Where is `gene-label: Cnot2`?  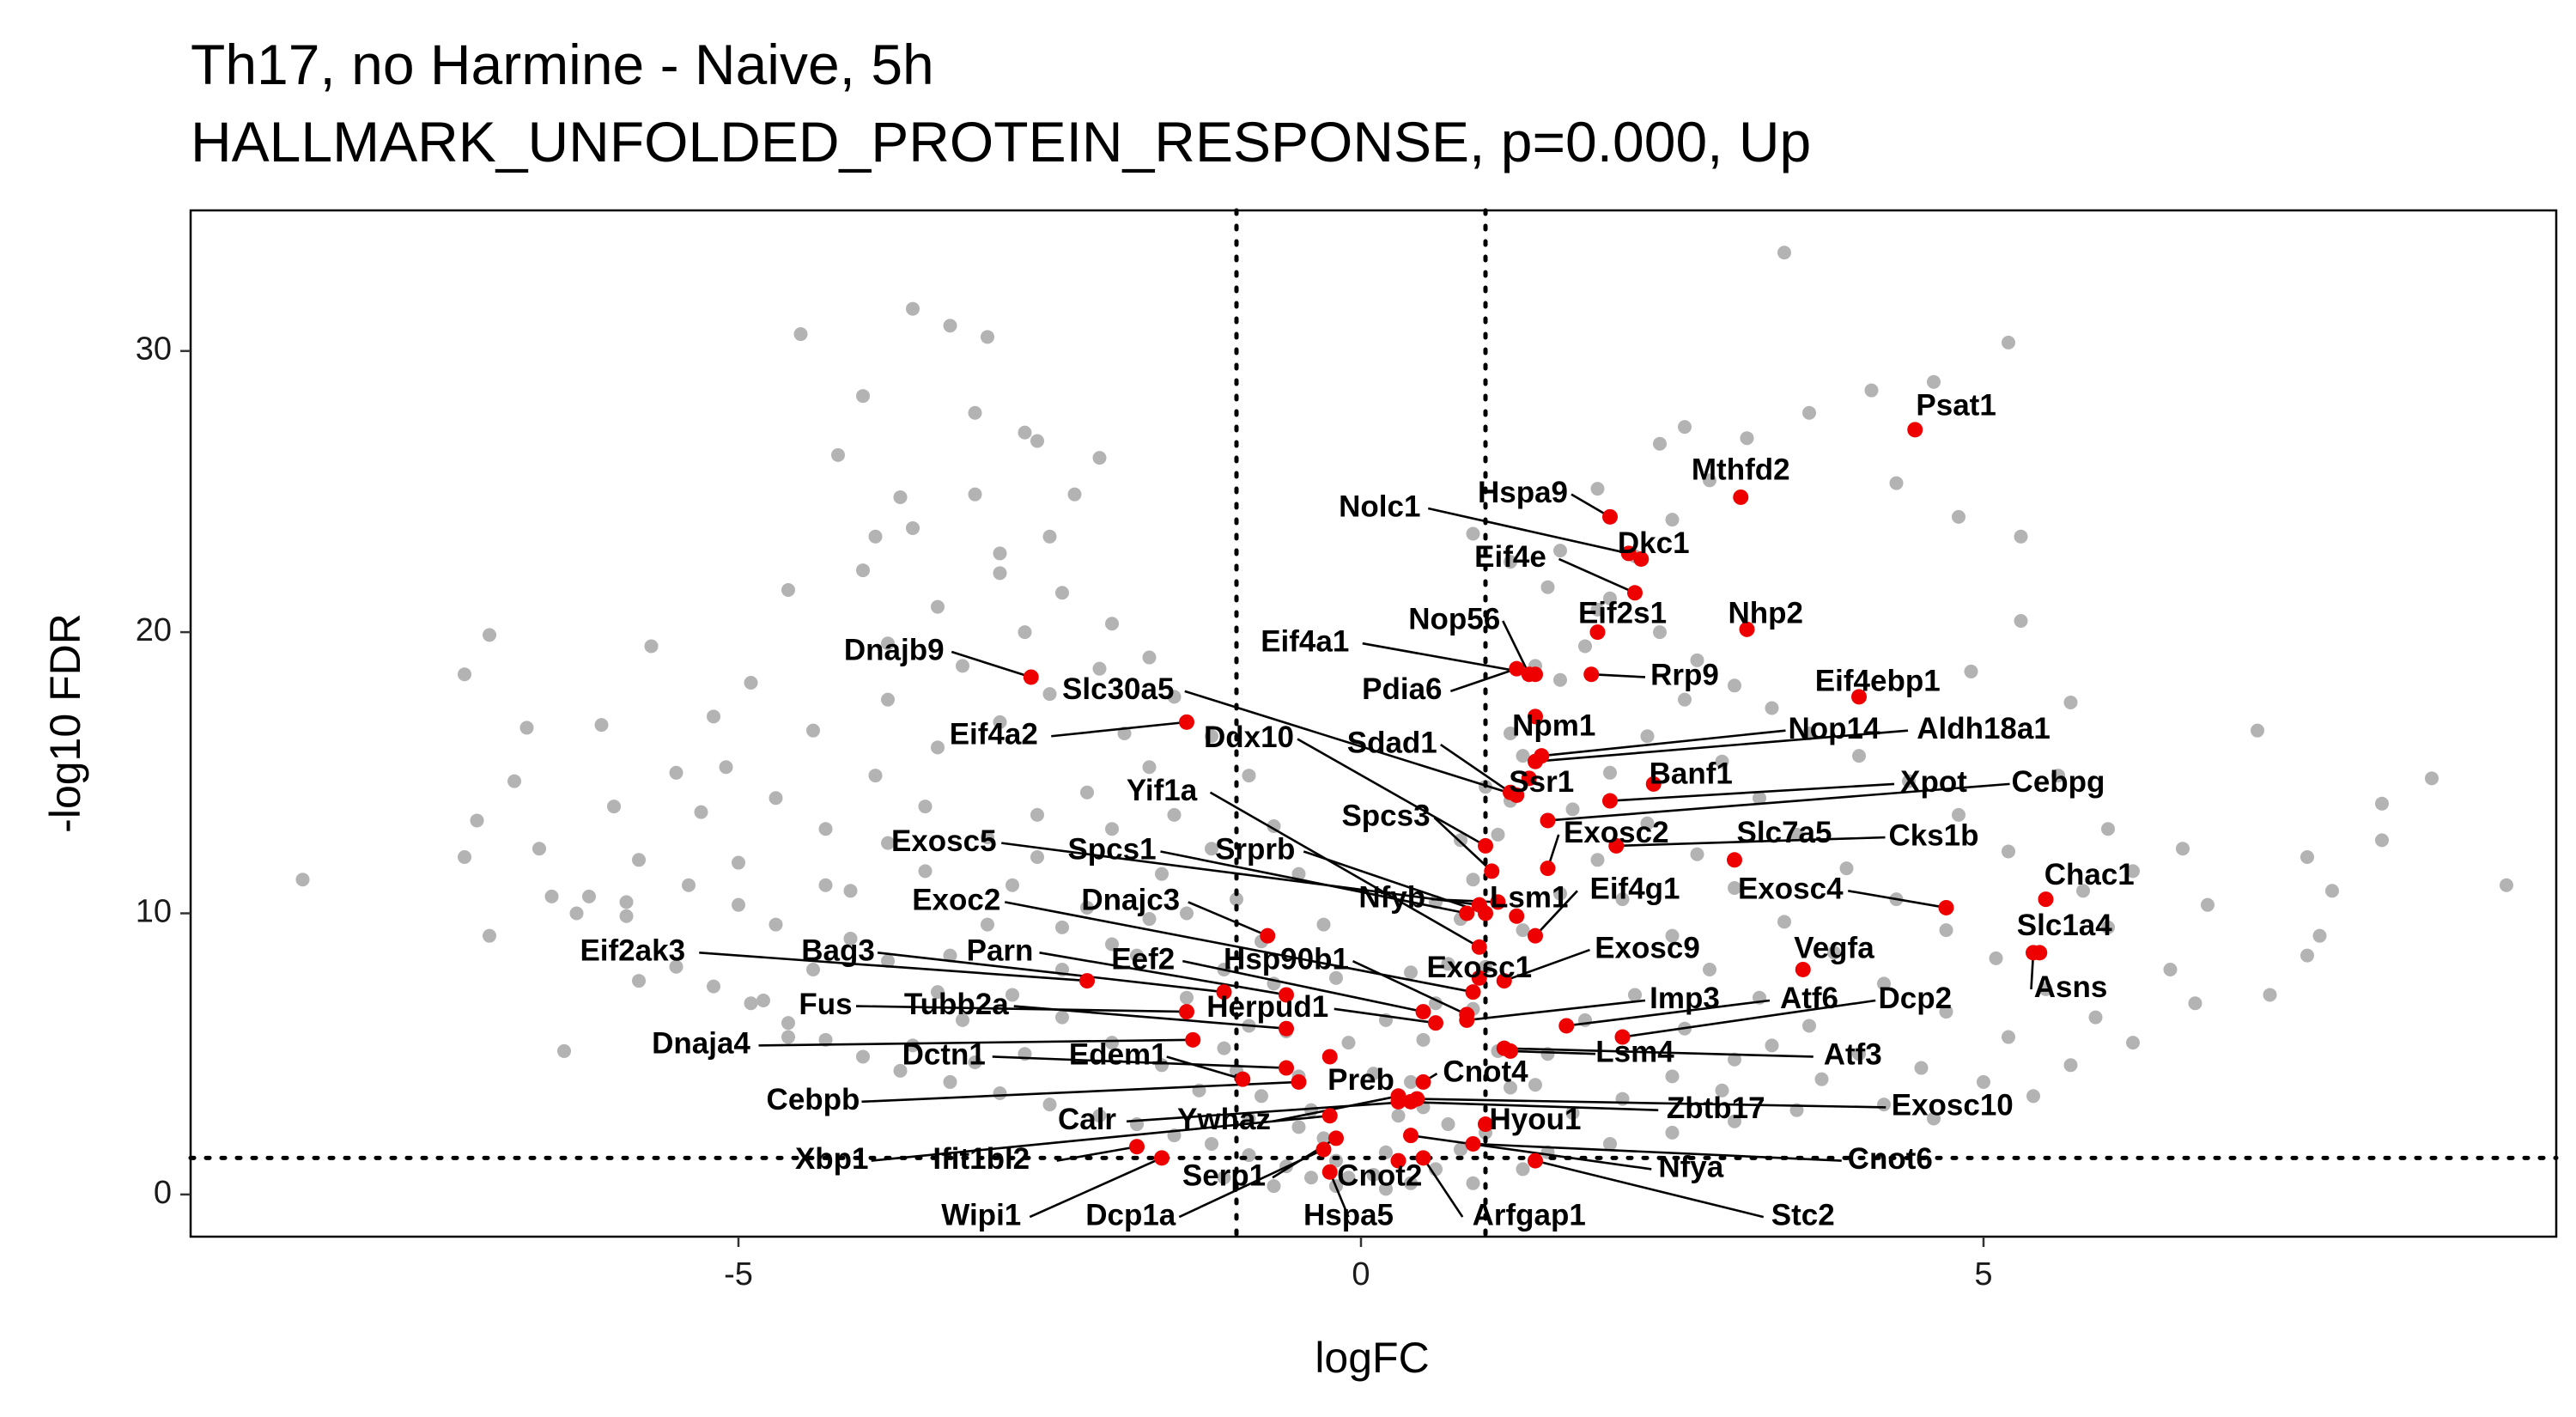 gene-label: Cnot2 is located at coordinates (1379, 1175).